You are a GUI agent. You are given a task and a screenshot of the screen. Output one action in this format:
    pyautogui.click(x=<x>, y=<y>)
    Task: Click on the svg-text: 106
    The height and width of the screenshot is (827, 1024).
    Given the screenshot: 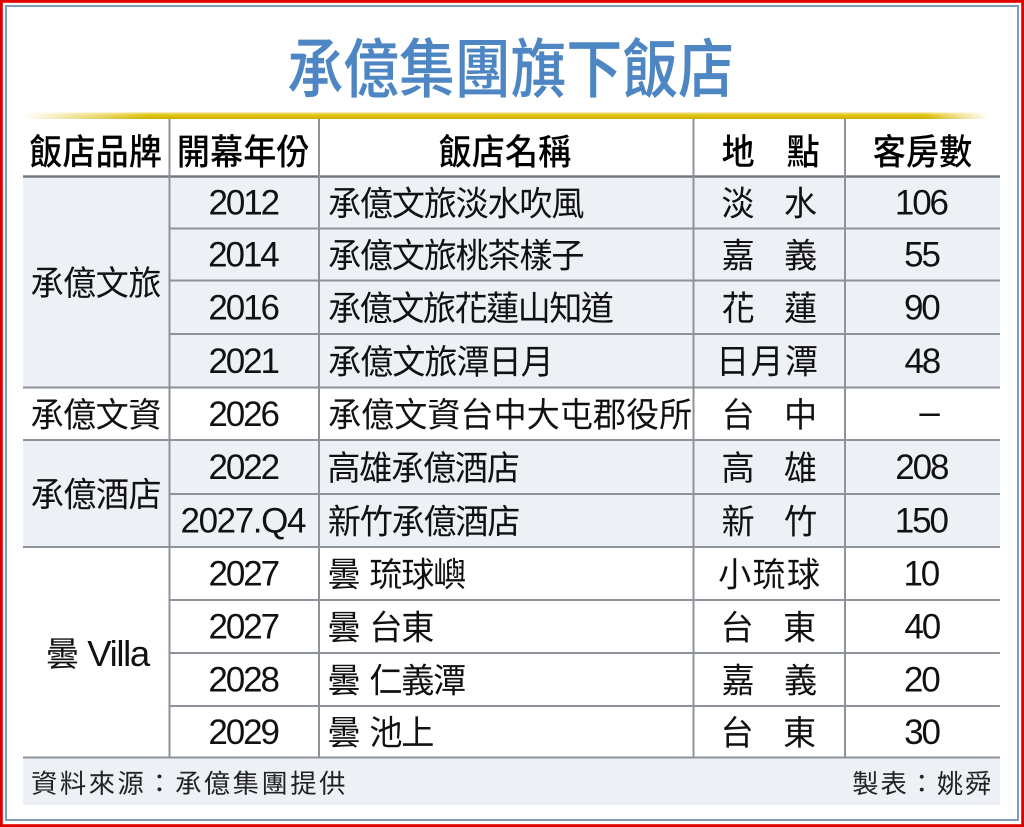 What is the action you would take?
    pyautogui.click(x=921, y=203)
    